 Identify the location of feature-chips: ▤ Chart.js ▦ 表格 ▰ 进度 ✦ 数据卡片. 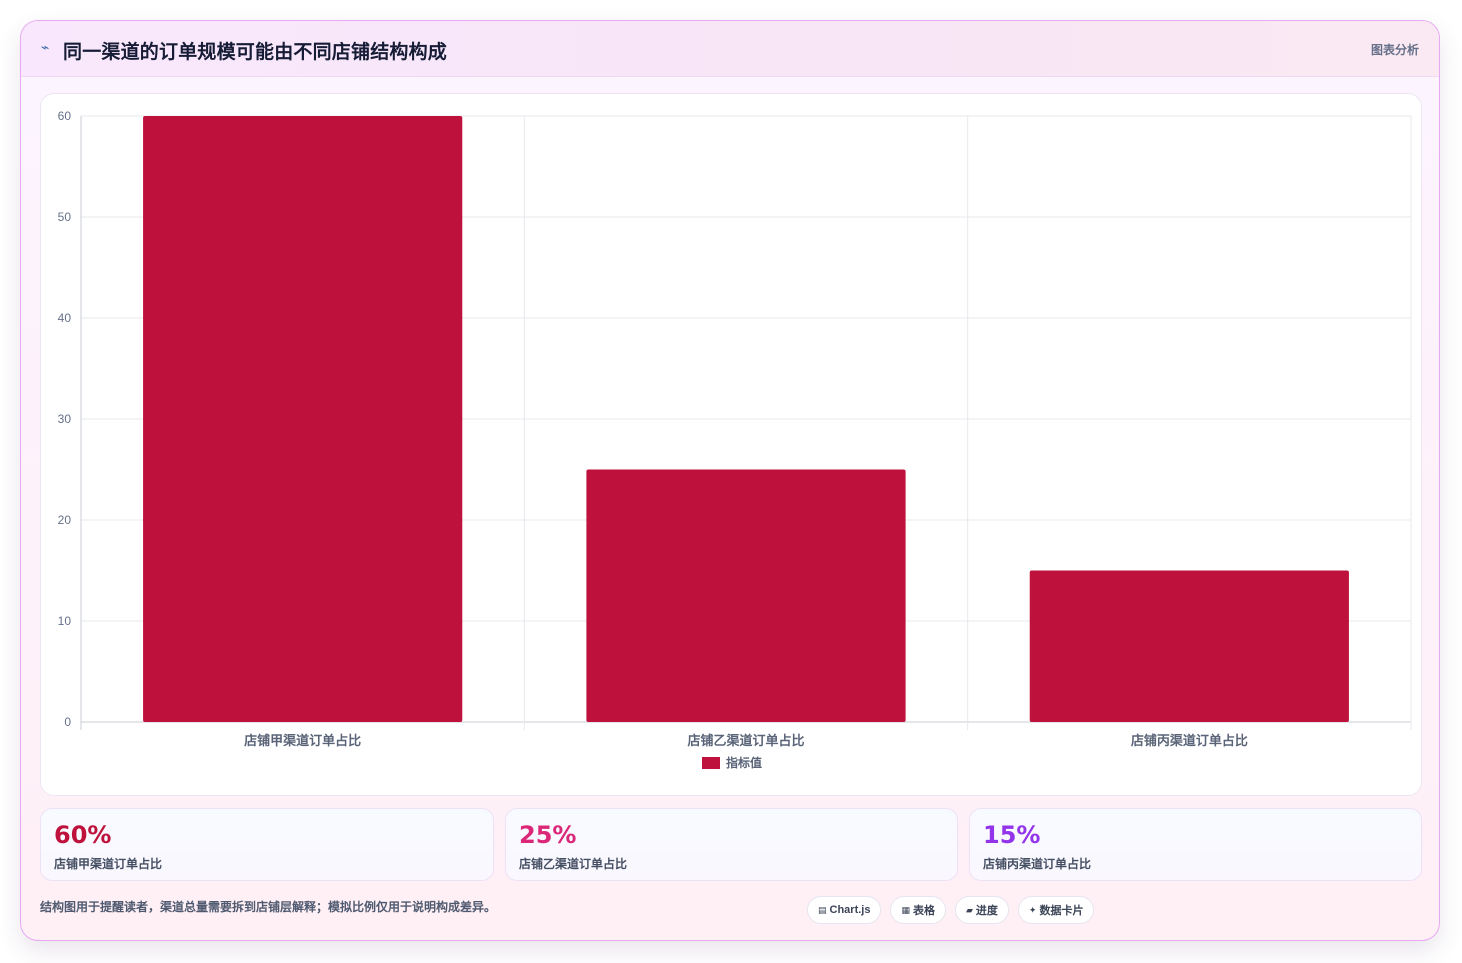
(951, 910).